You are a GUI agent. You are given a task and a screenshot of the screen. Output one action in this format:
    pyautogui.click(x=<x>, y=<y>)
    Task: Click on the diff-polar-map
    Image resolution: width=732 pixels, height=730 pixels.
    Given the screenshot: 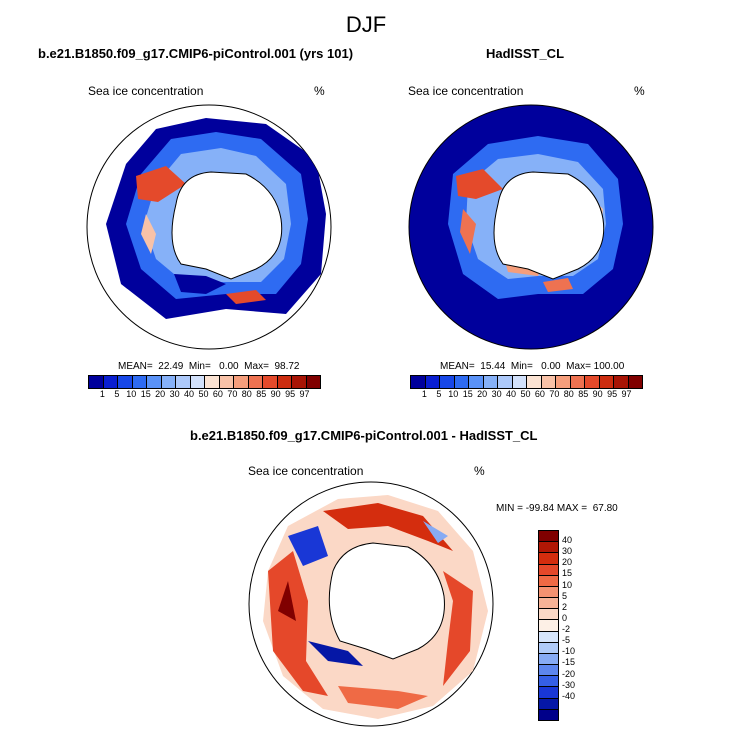 What is the action you would take?
    pyautogui.click(x=371, y=604)
    